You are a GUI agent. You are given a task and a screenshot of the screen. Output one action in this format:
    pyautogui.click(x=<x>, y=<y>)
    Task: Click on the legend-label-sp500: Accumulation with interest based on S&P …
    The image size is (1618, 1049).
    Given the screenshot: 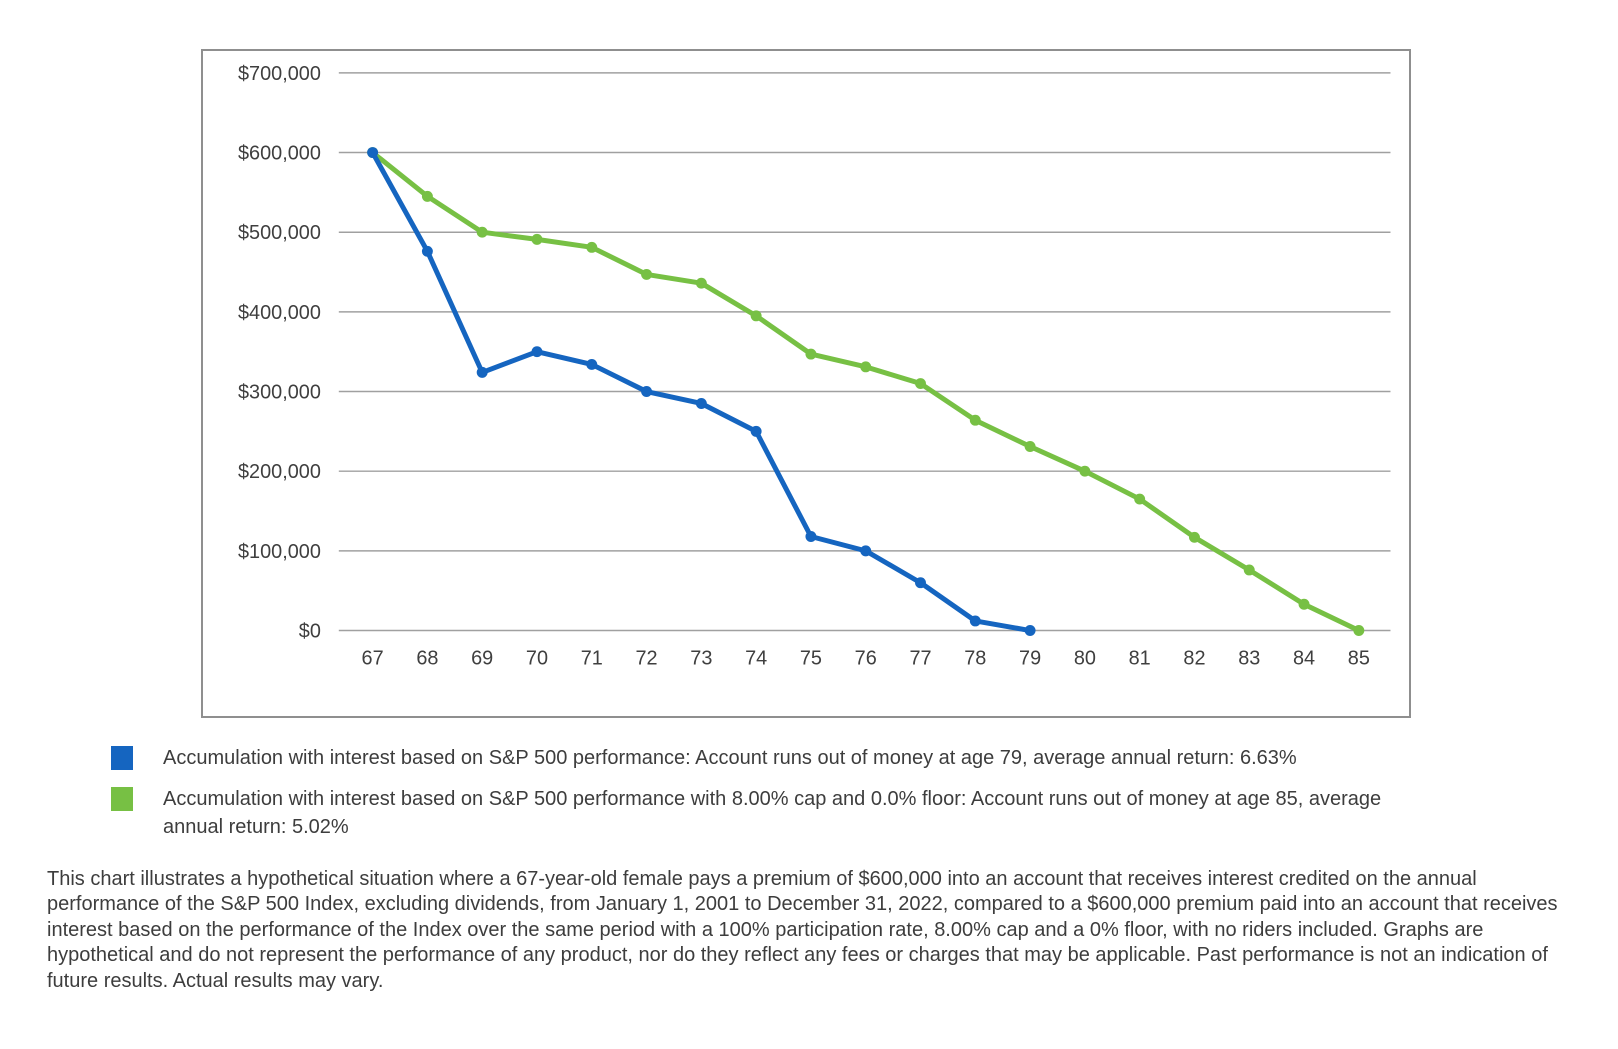 What is the action you would take?
    pyautogui.click(x=730, y=758)
    